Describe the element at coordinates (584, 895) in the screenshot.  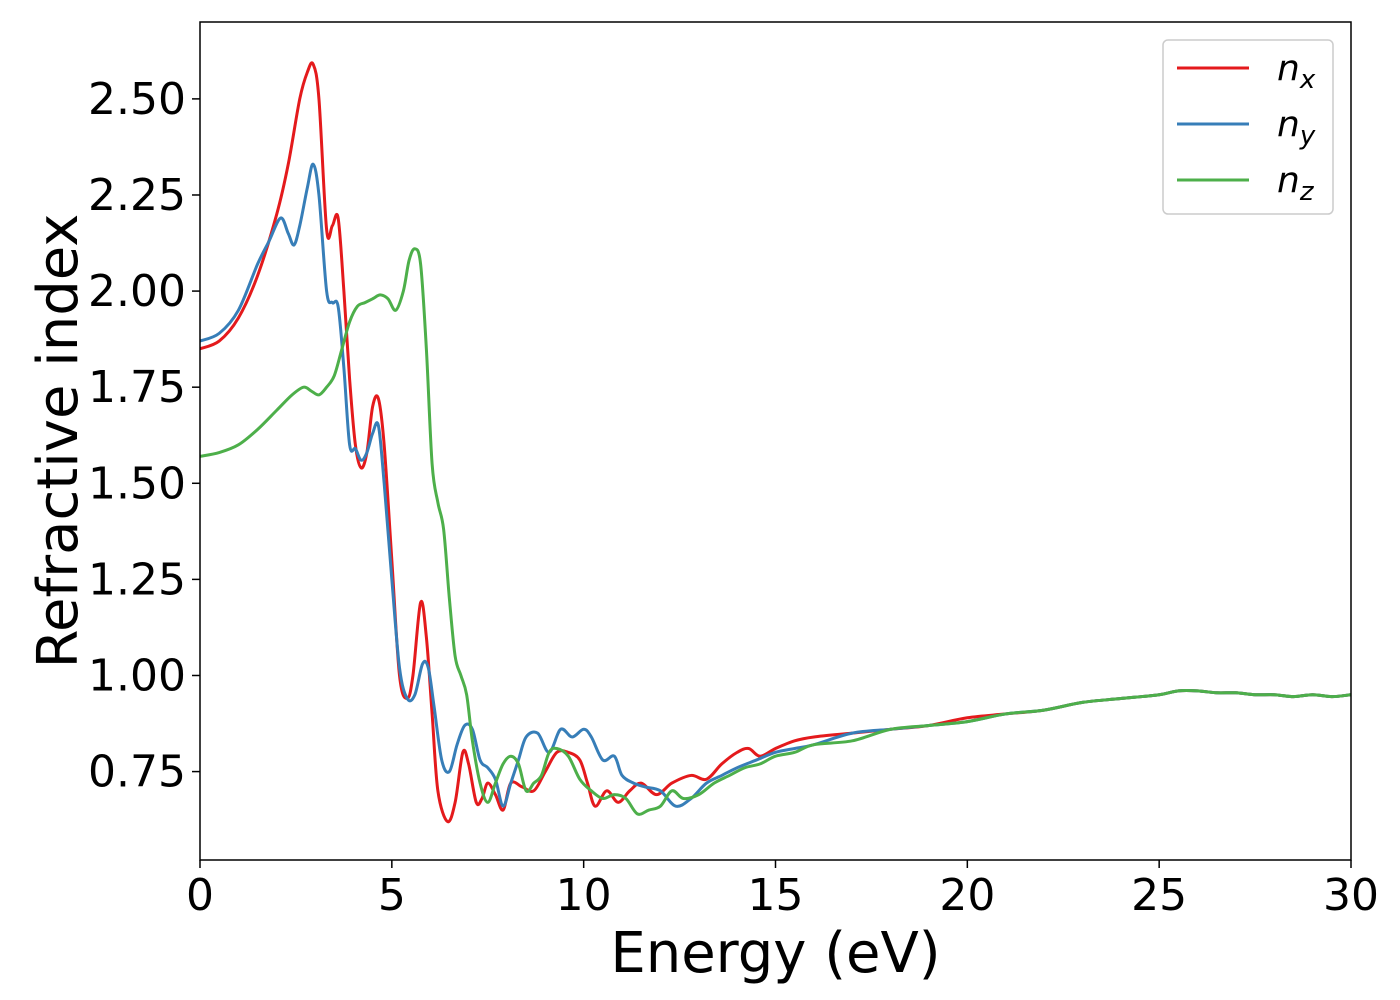
I see `x-tick-label: 10` at that location.